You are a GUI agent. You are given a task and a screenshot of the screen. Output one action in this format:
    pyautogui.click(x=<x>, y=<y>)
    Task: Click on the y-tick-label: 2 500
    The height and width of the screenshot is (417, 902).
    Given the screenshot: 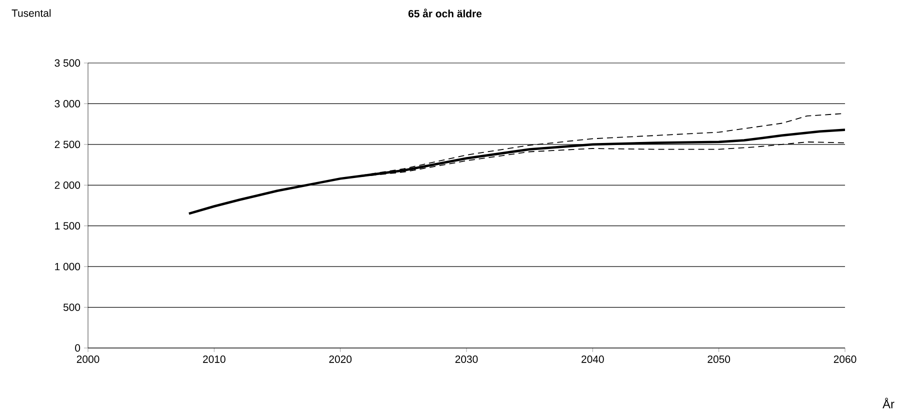 What is the action you would take?
    pyautogui.click(x=67, y=144)
    